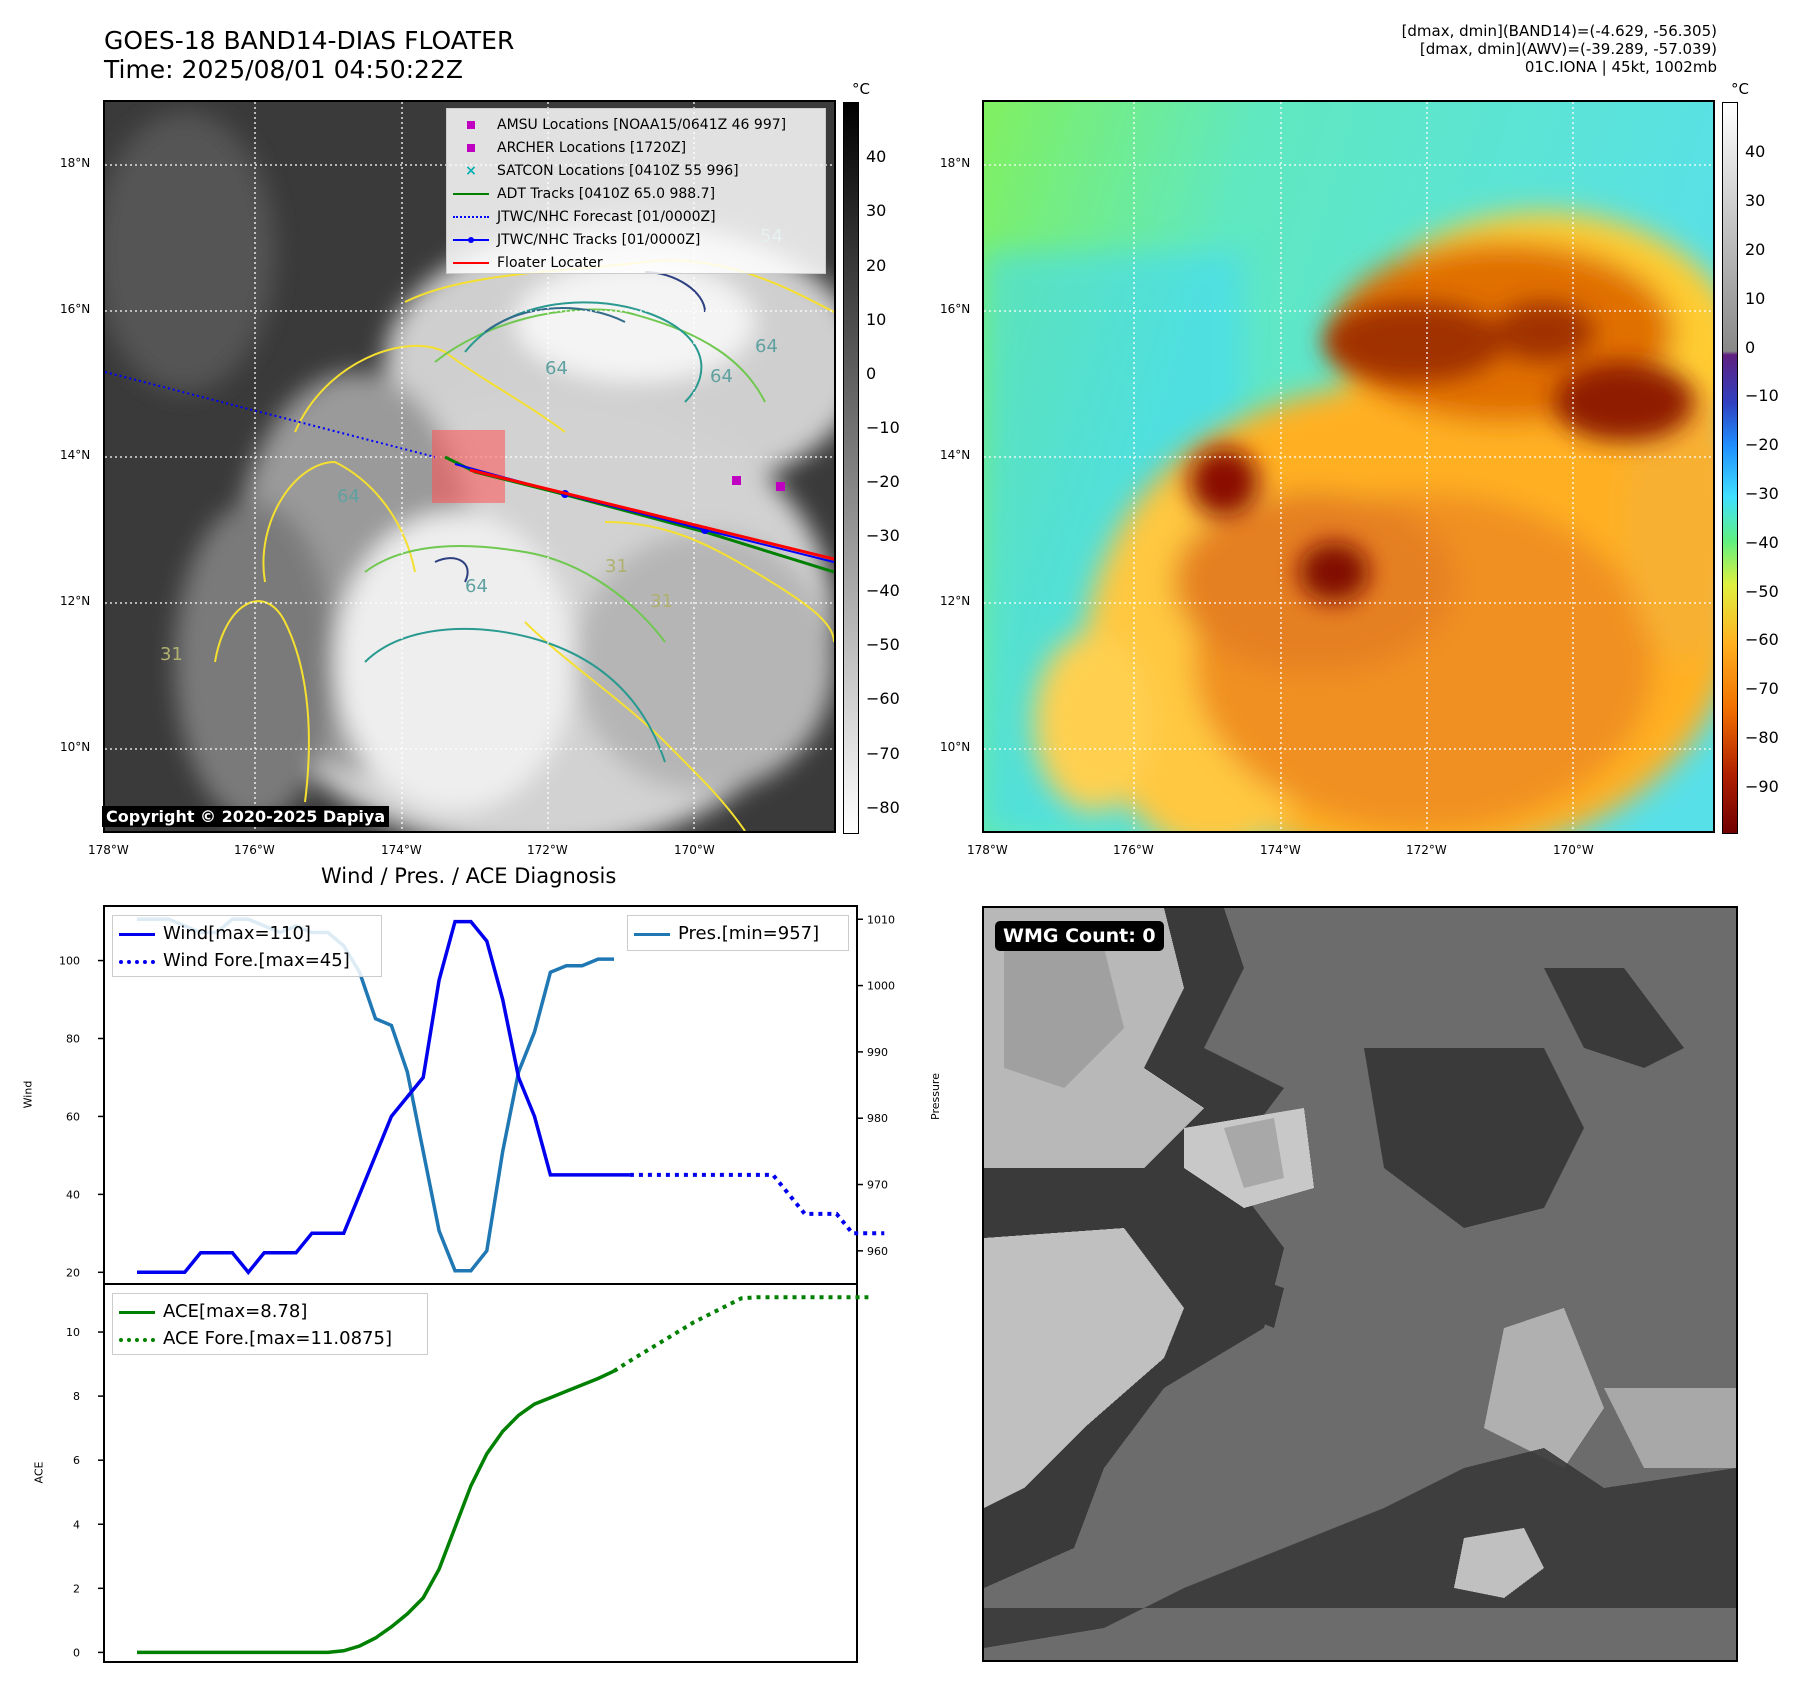 The width and height of the screenshot is (1797, 1690). What do you see at coordinates (740, 1334) in the screenshot?
I see `ace-forecast-line` at bounding box center [740, 1334].